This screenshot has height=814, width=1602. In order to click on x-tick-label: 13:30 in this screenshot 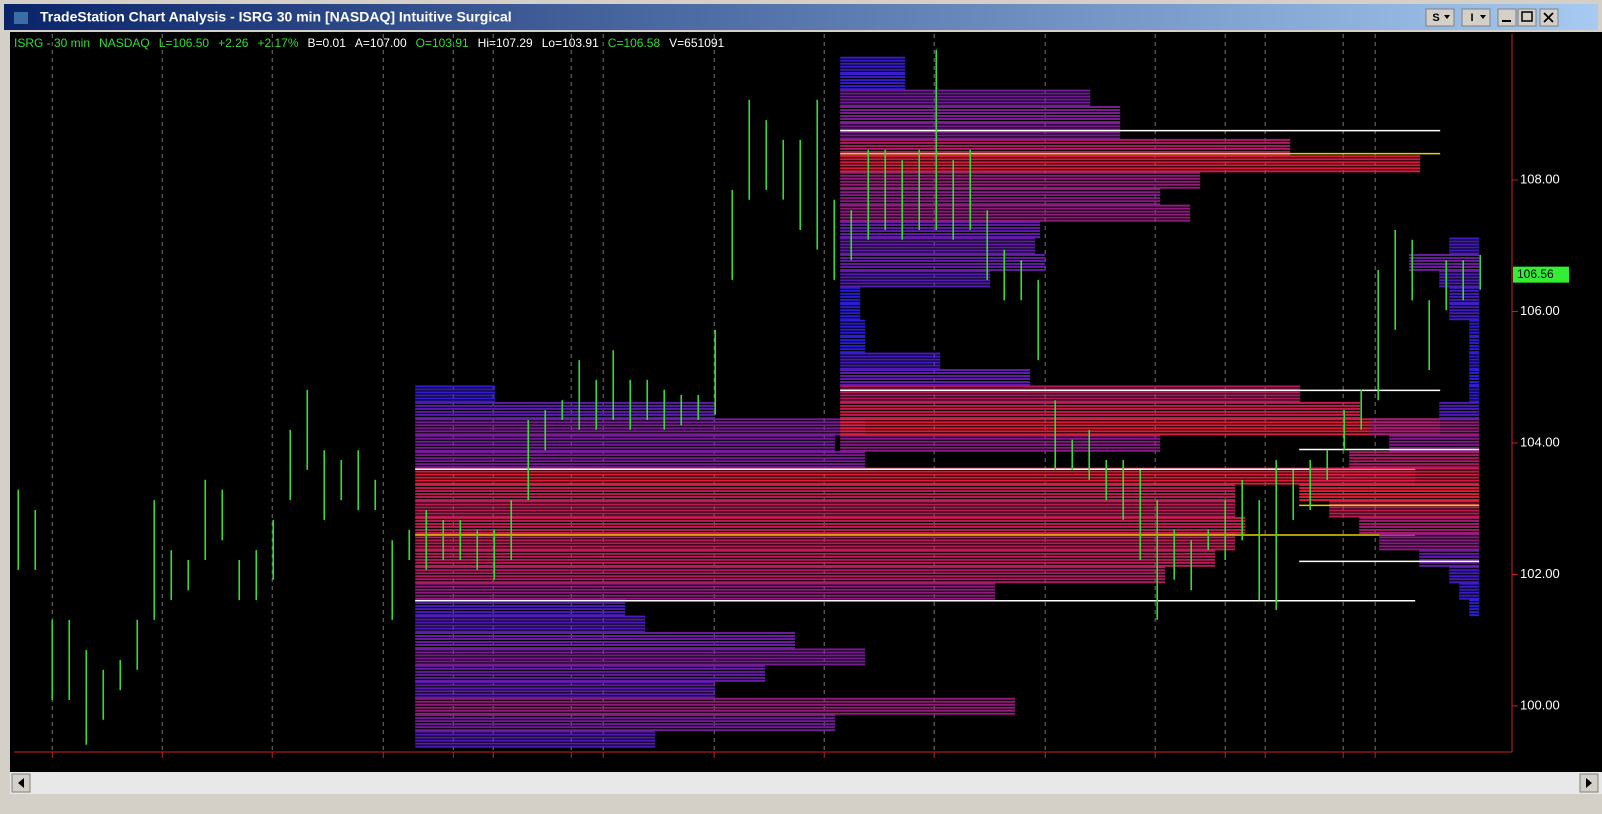, I will do `click(1361, 763)`.